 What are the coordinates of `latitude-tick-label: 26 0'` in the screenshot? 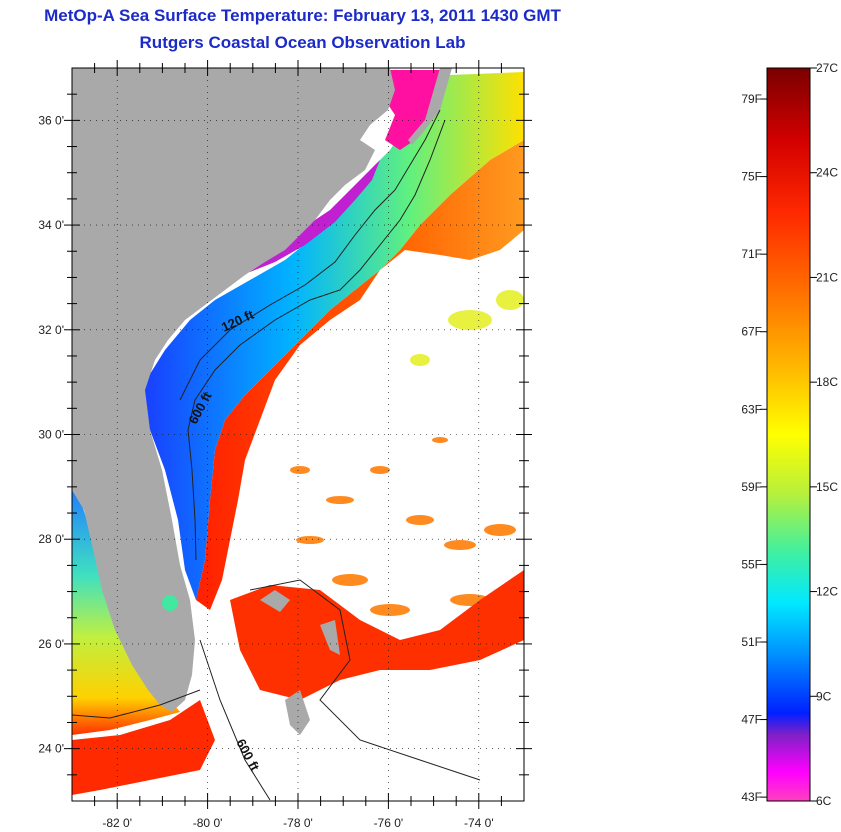 It's located at (51, 644).